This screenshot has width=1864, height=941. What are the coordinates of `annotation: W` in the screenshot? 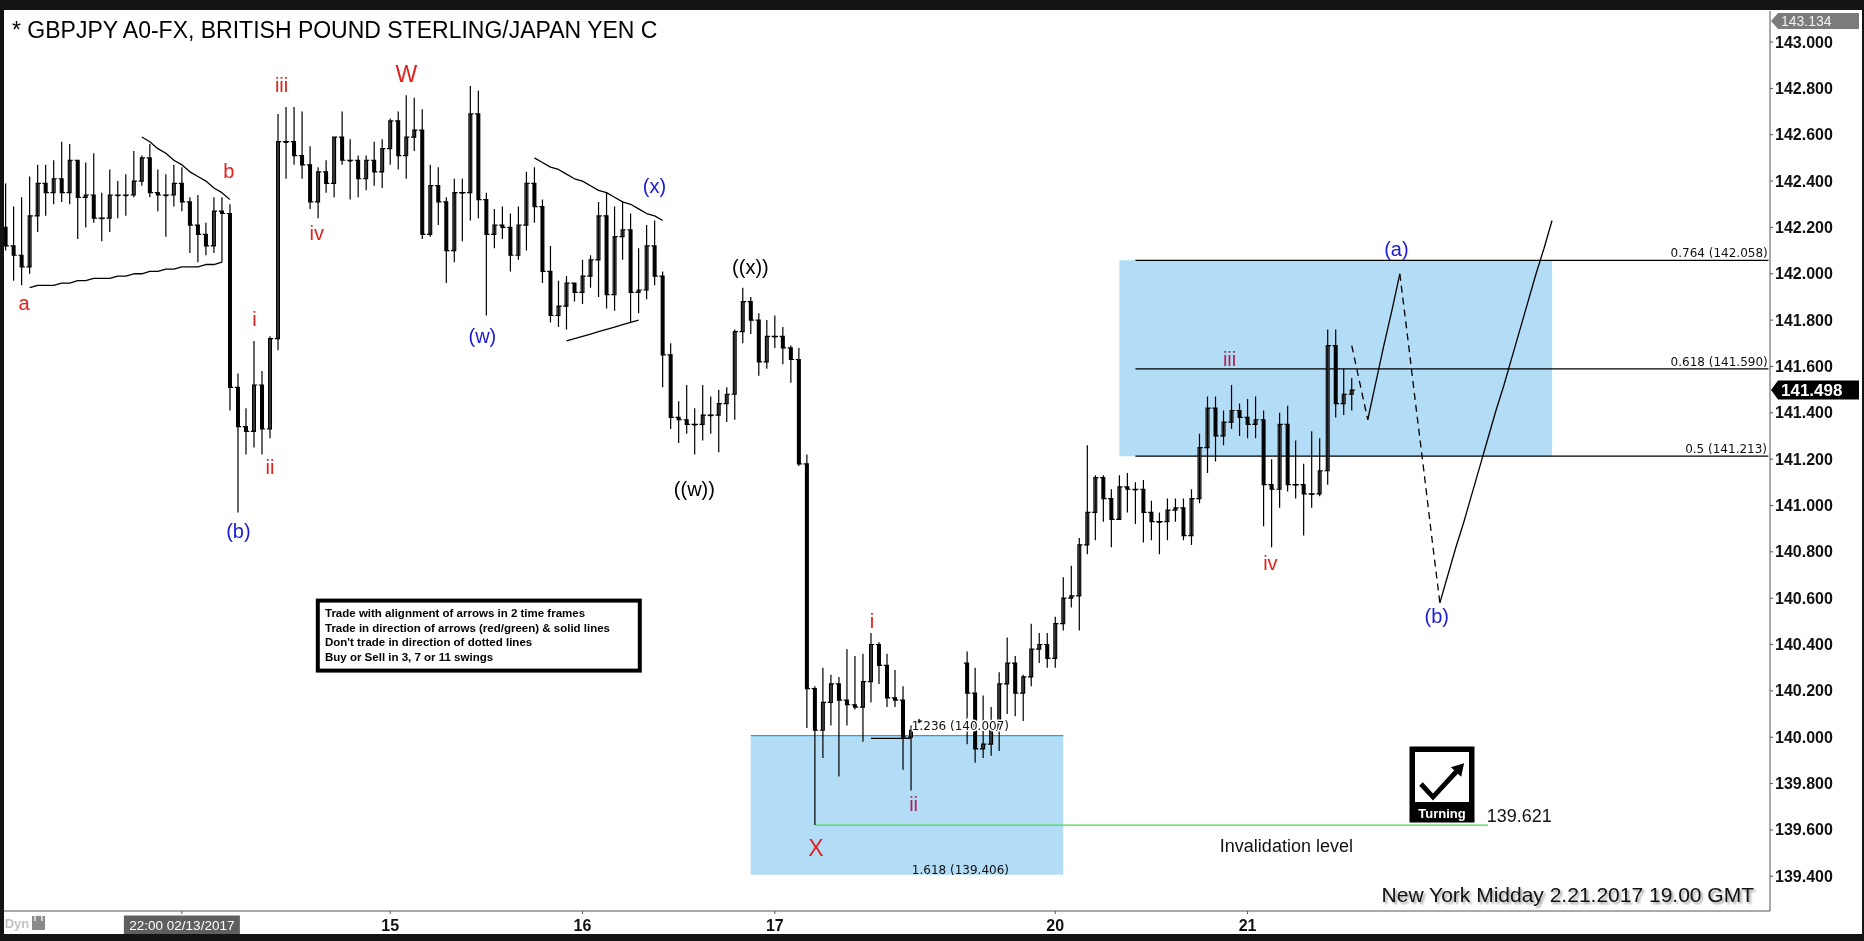 It's located at (406, 74).